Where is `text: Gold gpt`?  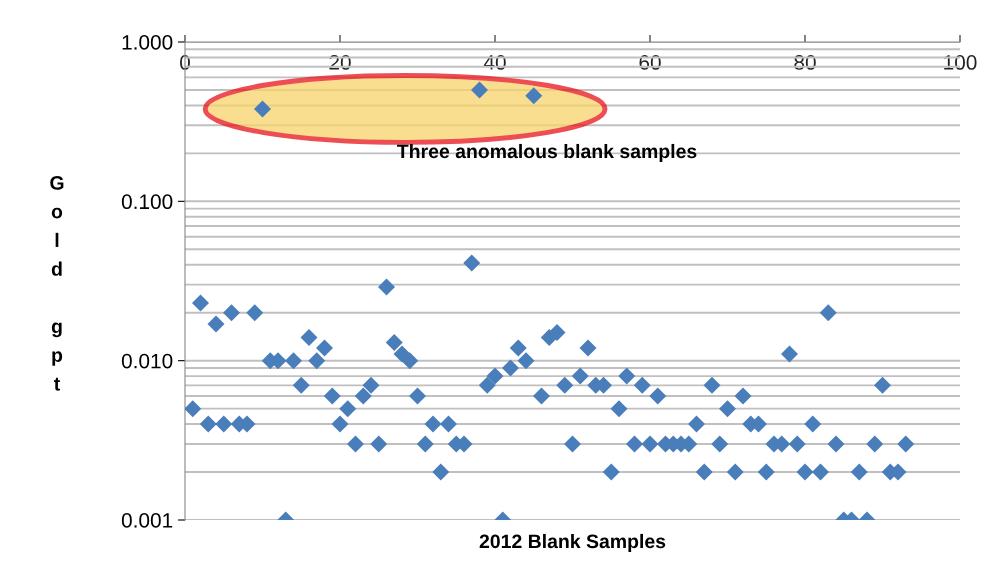 text: Gold gpt is located at coordinates (57, 283).